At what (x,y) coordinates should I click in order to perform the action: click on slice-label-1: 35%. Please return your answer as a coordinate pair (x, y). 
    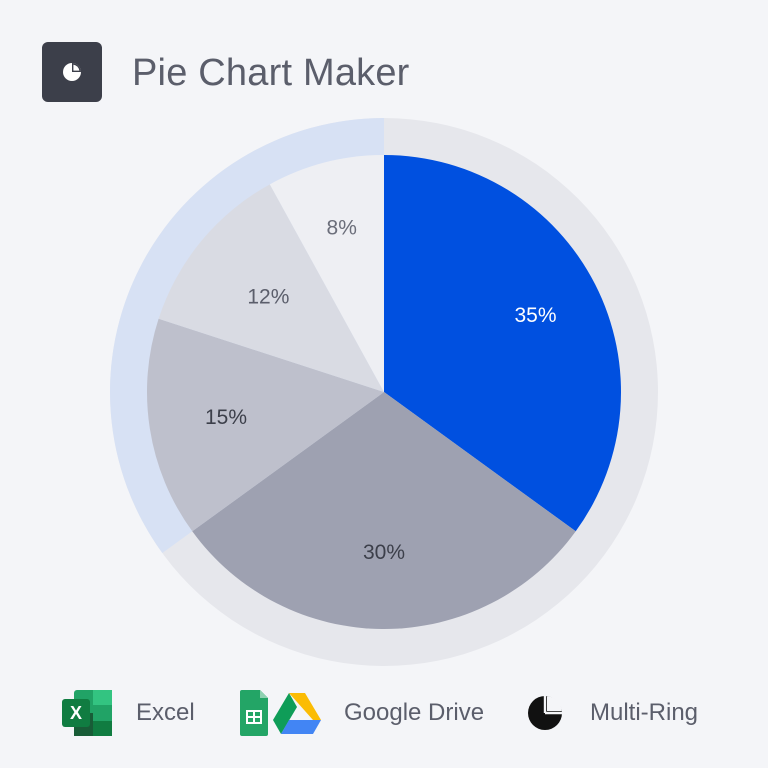
    Looking at the image, I should click on (535, 315).